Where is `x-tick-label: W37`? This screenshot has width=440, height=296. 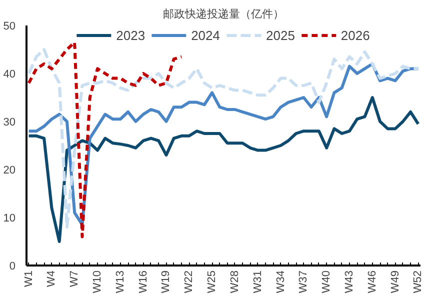 x-tick-label: W37 is located at coordinates (304, 282).